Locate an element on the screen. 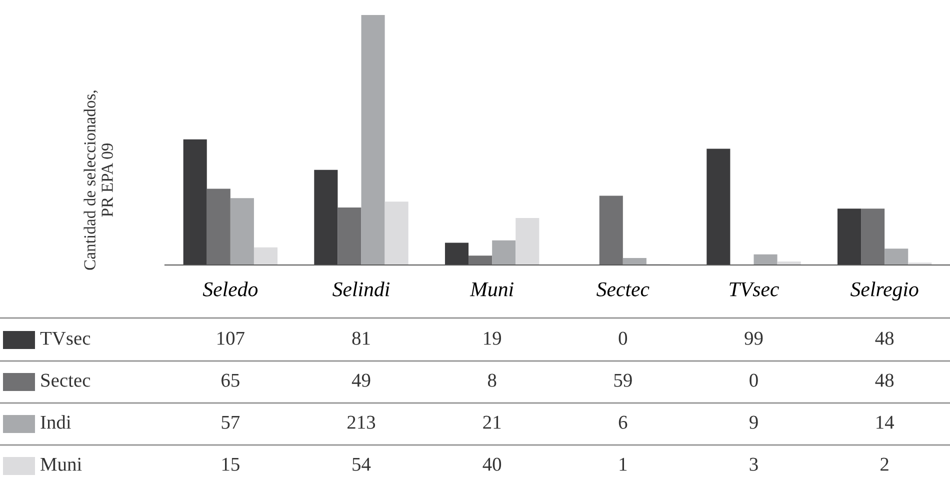 This screenshot has height=485, width=950. legend-label: TVsec is located at coordinates (65, 338).